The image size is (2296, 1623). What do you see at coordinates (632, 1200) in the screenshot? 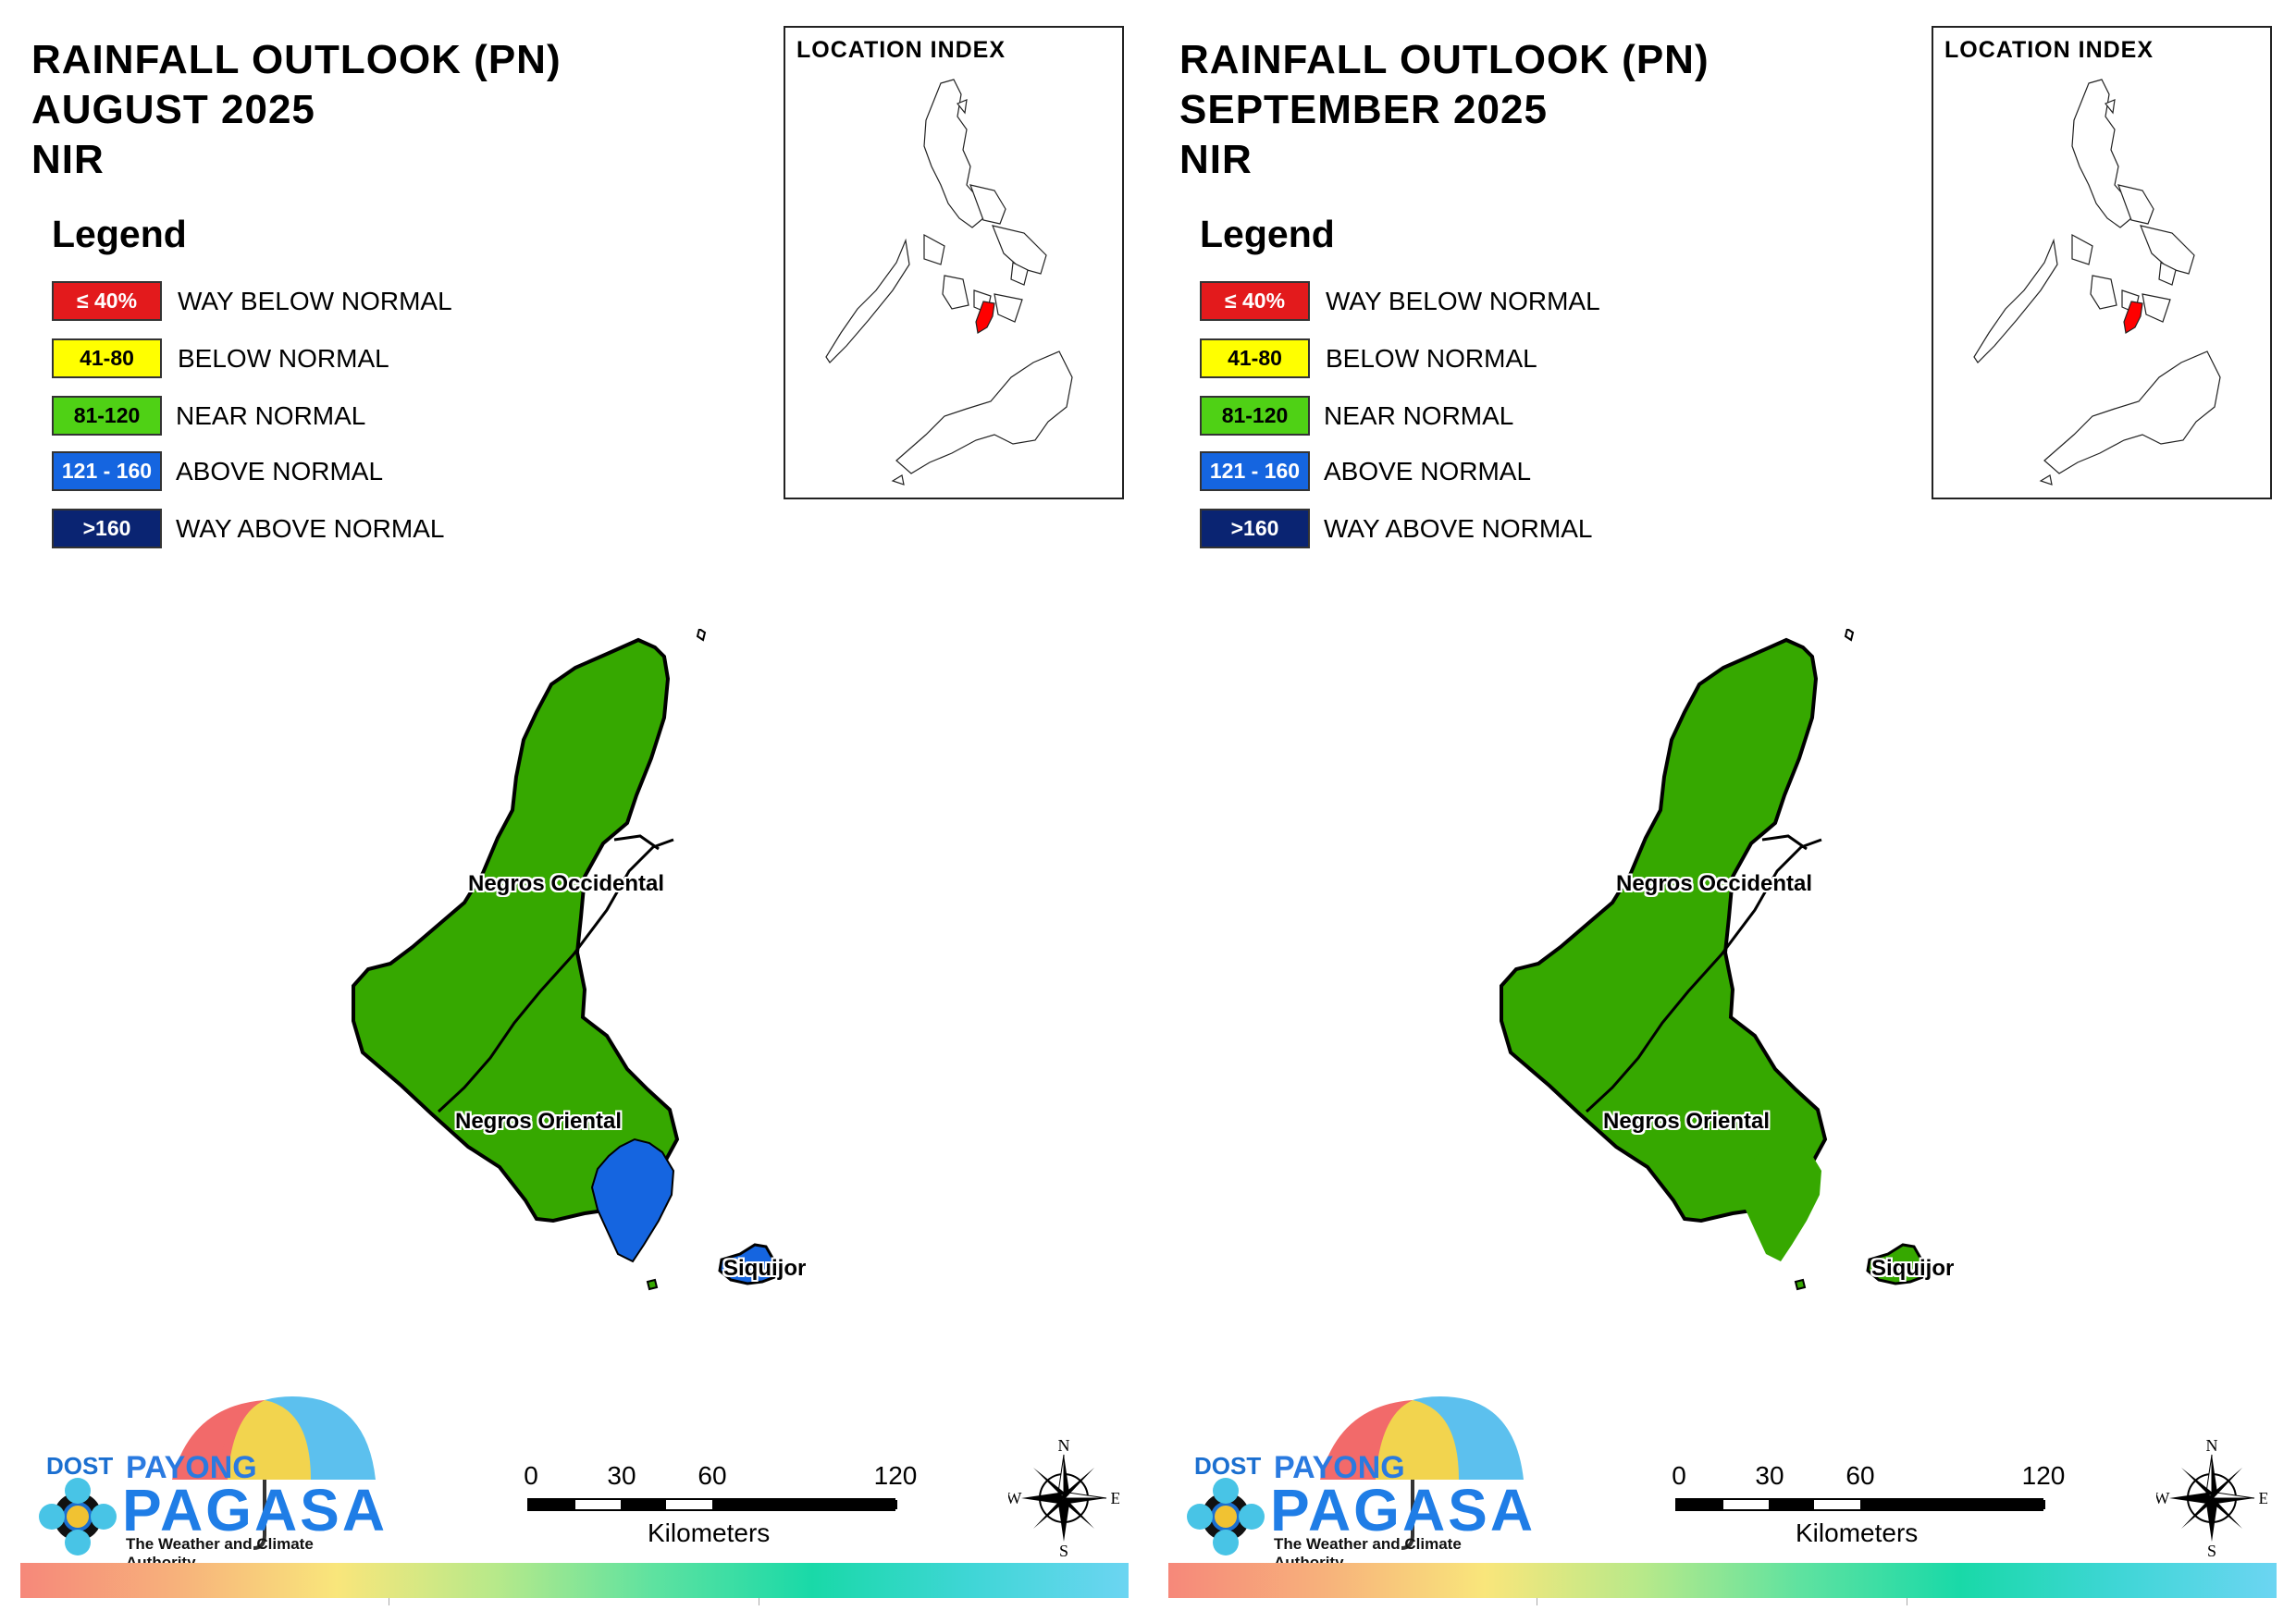
I see `above-normal-area` at bounding box center [632, 1200].